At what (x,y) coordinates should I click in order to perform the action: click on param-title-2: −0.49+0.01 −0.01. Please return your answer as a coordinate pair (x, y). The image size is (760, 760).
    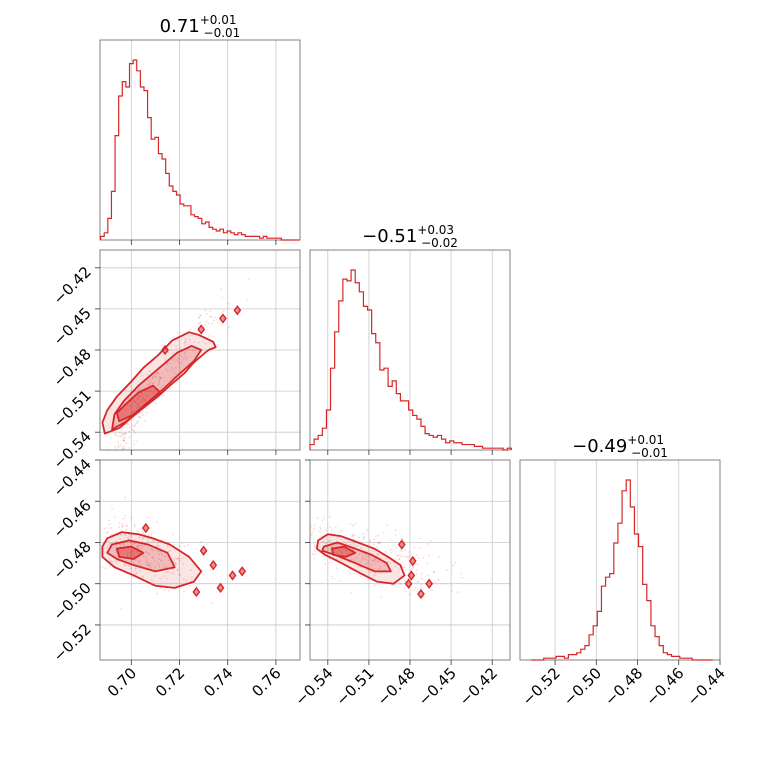
    Looking at the image, I should click on (620, 446).